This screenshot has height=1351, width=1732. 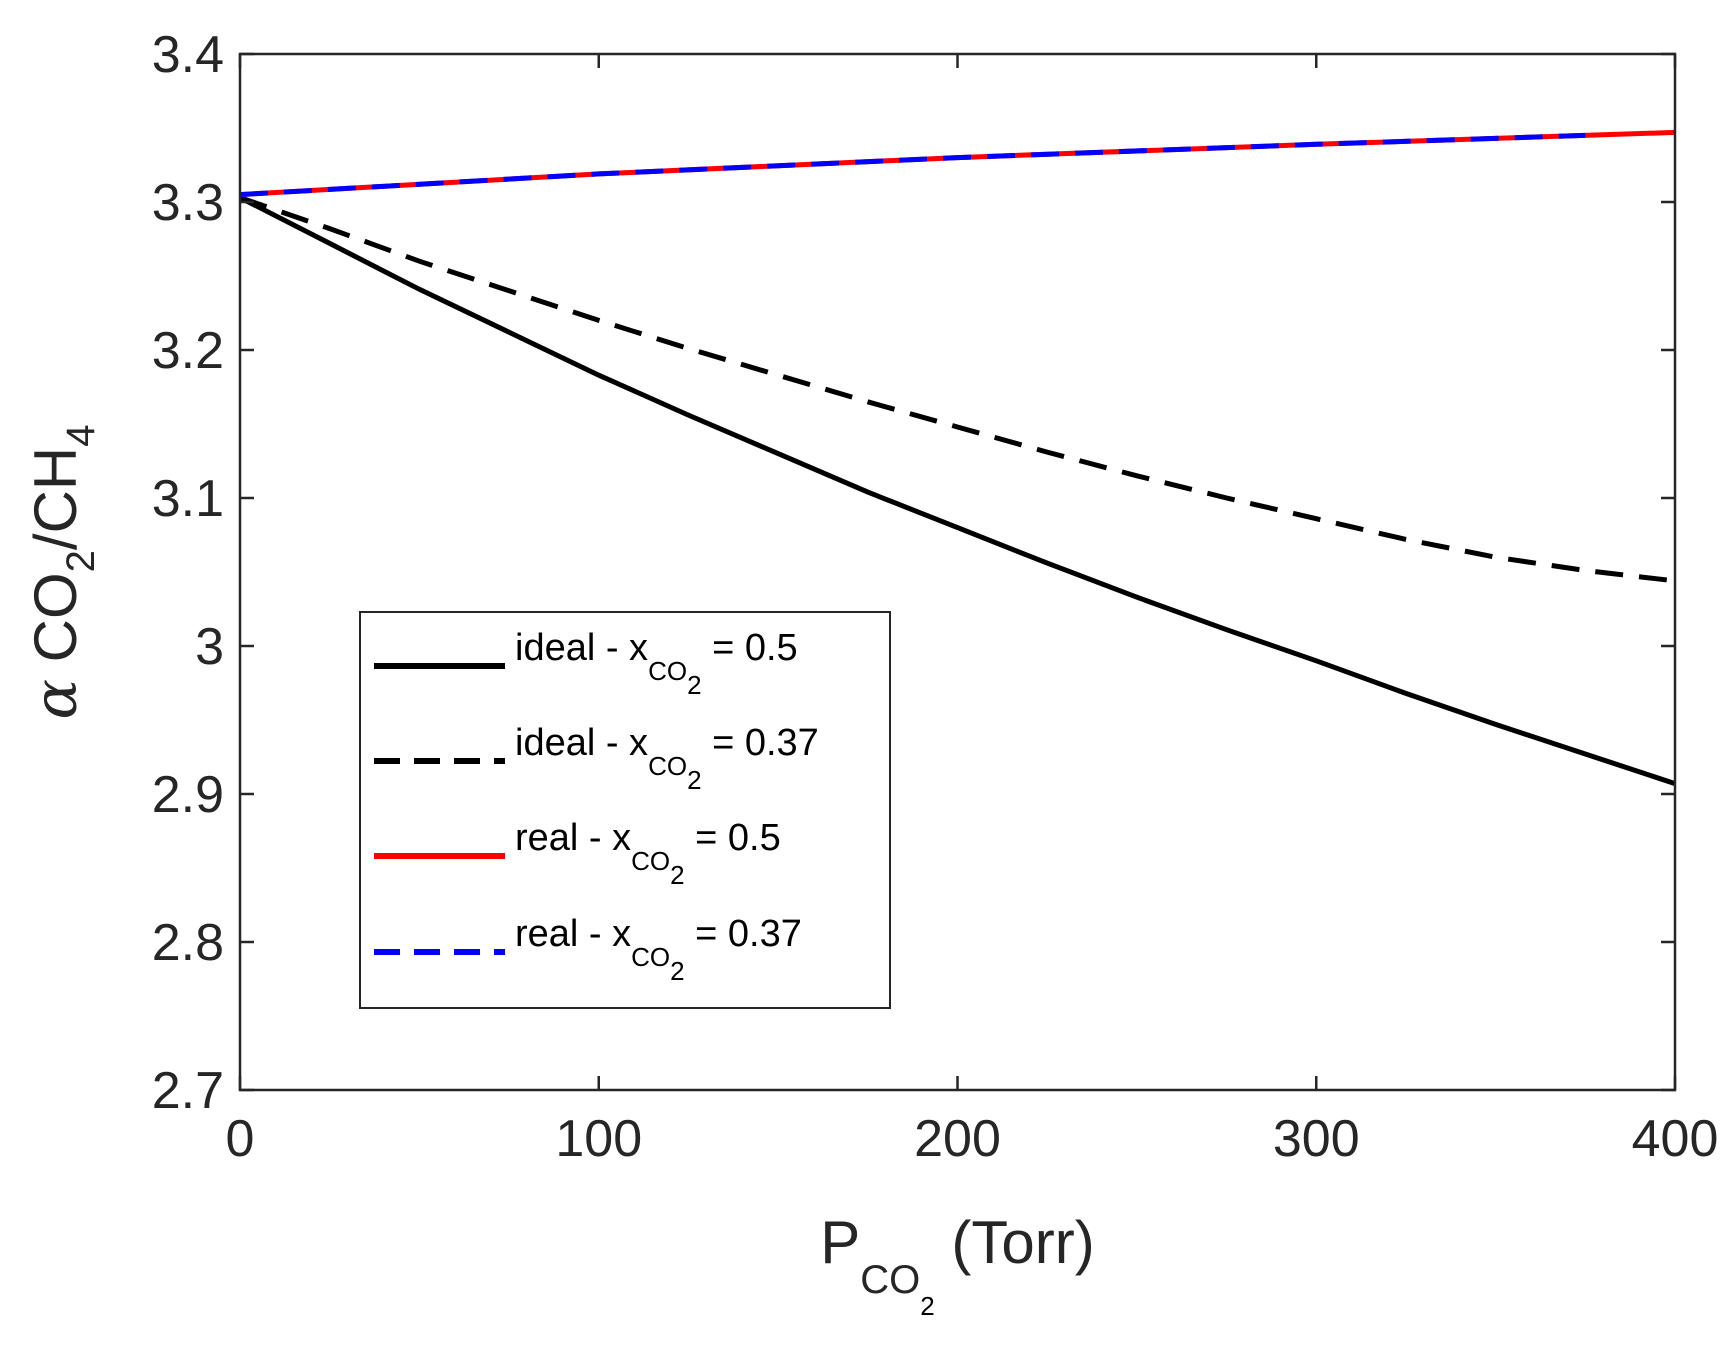 I want to click on y-tick-label: 2.8, so click(x=188, y=943).